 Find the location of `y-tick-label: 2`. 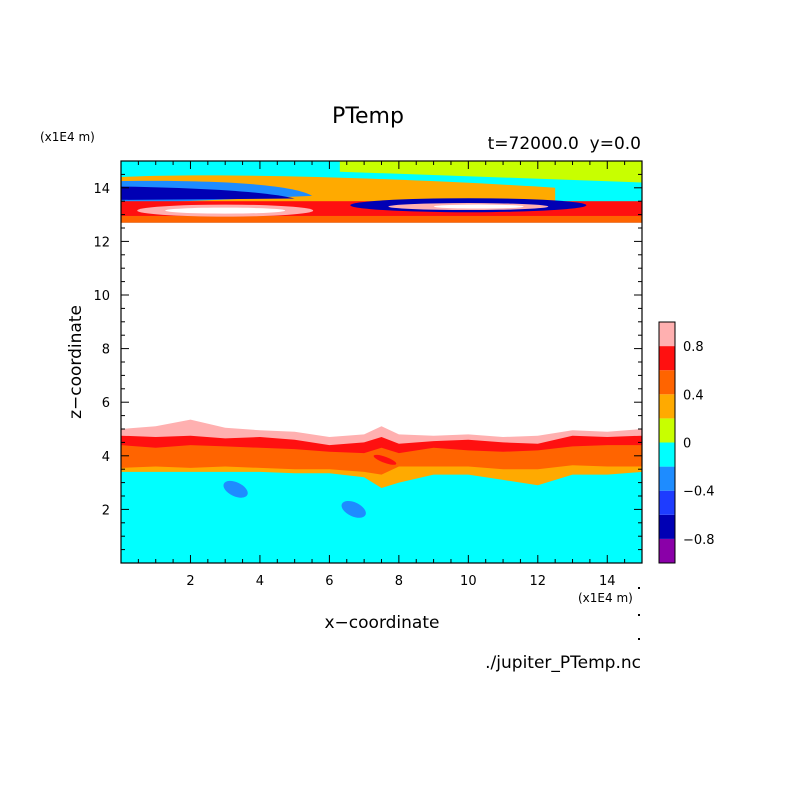

y-tick-label: 2 is located at coordinates (106, 510).